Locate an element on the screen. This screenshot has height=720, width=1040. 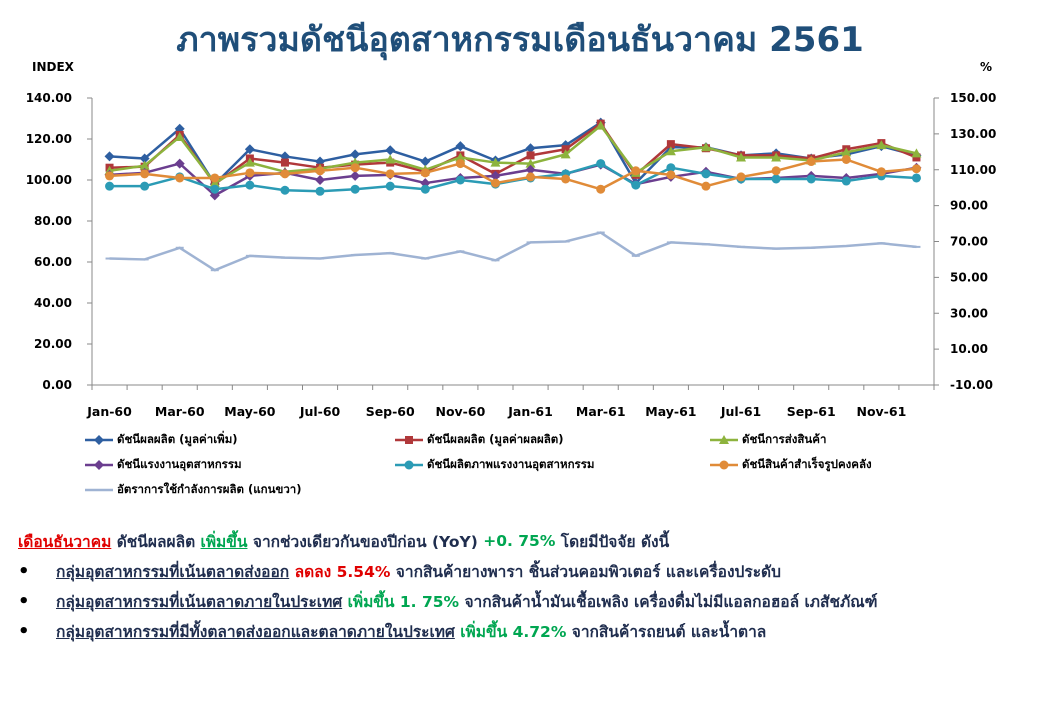
bullet-change: เพิ่มขึ้น 1. 75% is located at coordinates (401, 601).